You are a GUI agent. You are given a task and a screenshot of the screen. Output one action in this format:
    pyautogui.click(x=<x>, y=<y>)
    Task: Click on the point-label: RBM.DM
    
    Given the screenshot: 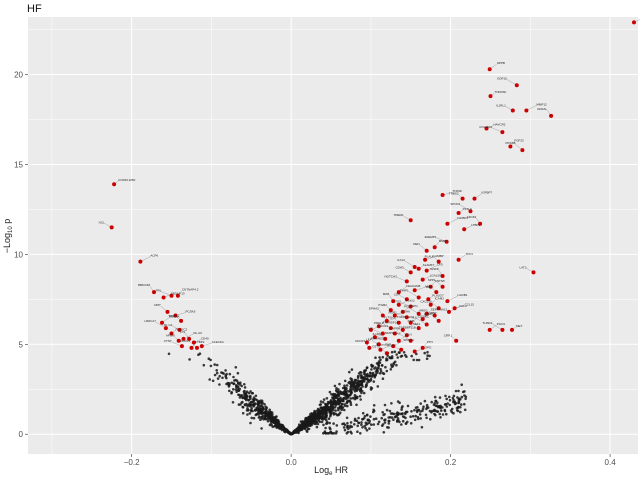 What is the action you would take?
    pyautogui.click(x=144, y=285)
    